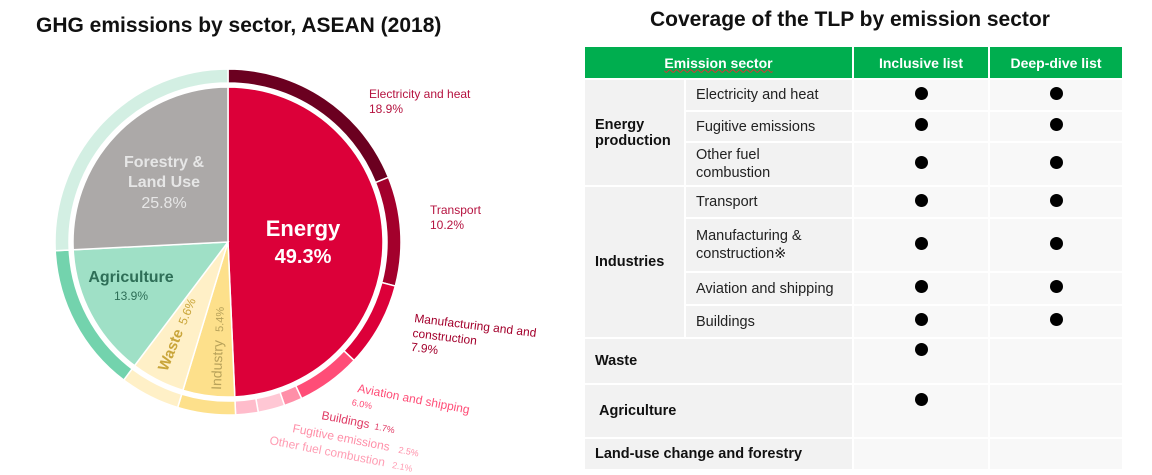 The width and height of the screenshot is (1152, 475). What do you see at coordinates (409, 452) in the screenshot?
I see `ring-value-fugitive: 2.5%` at bounding box center [409, 452].